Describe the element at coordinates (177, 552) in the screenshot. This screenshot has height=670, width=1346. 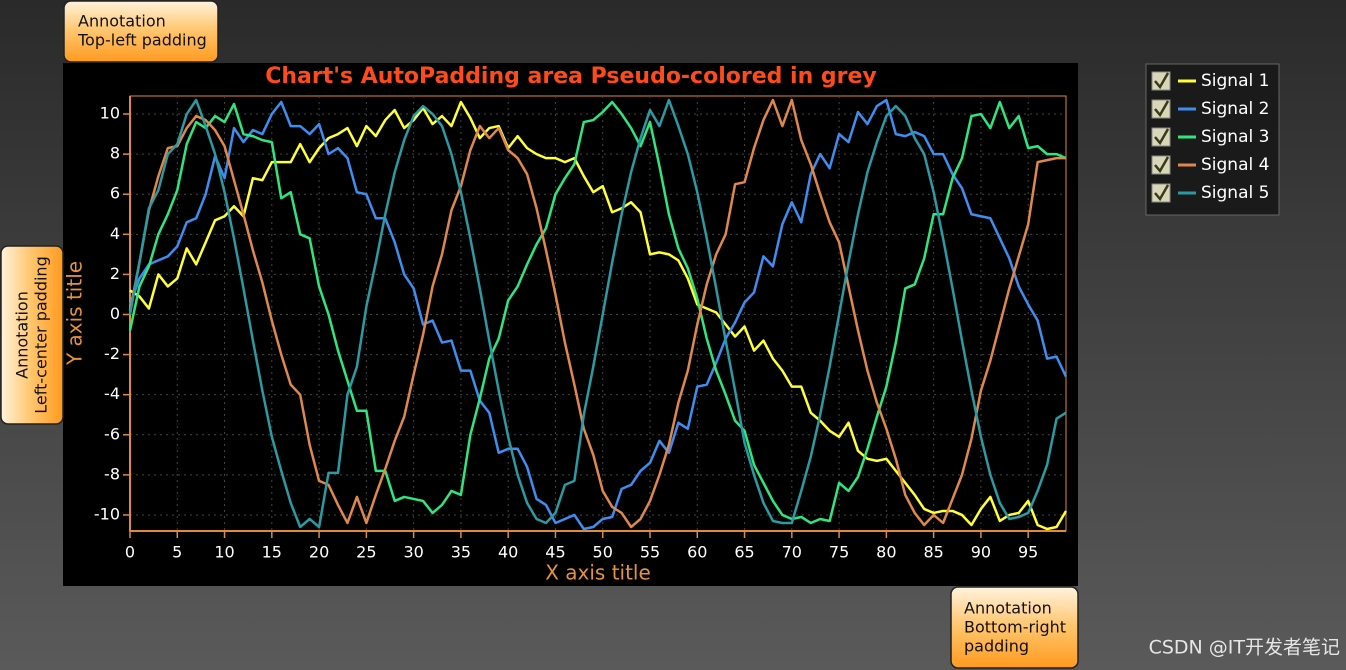
I see `x-tick-label: 5` at that location.